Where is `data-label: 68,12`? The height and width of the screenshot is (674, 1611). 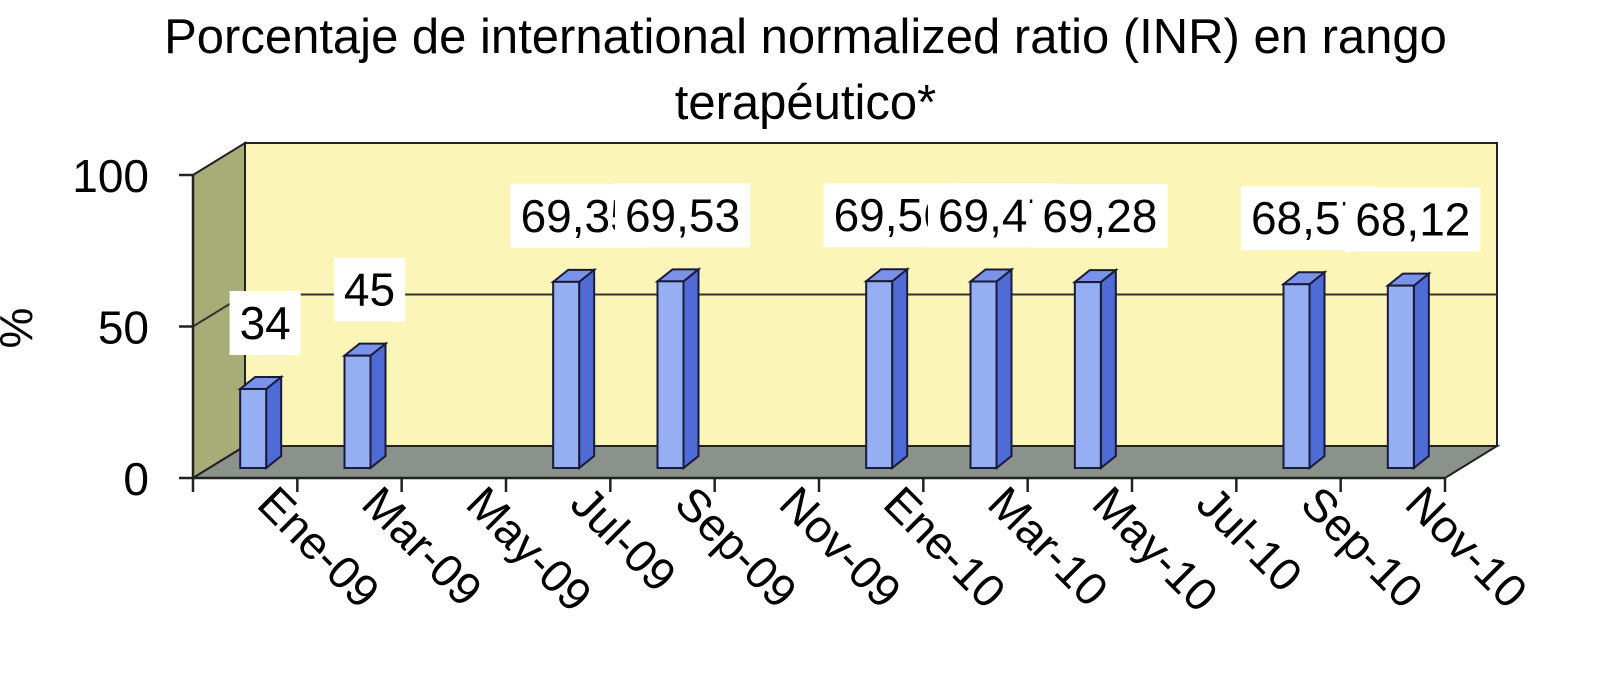 data-label: 68,12 is located at coordinates (1412, 220).